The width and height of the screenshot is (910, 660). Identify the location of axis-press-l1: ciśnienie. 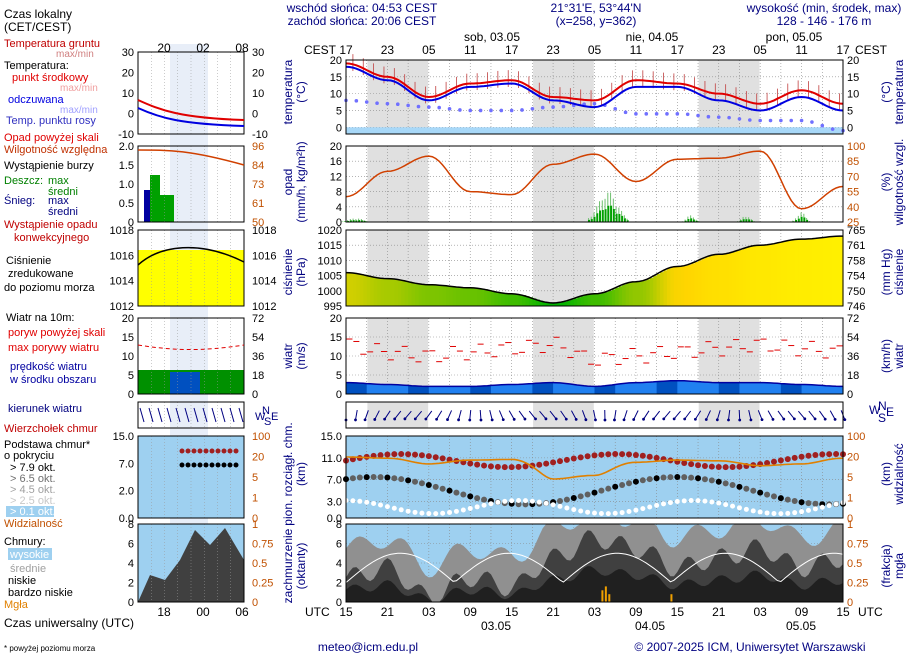
(288, 271).